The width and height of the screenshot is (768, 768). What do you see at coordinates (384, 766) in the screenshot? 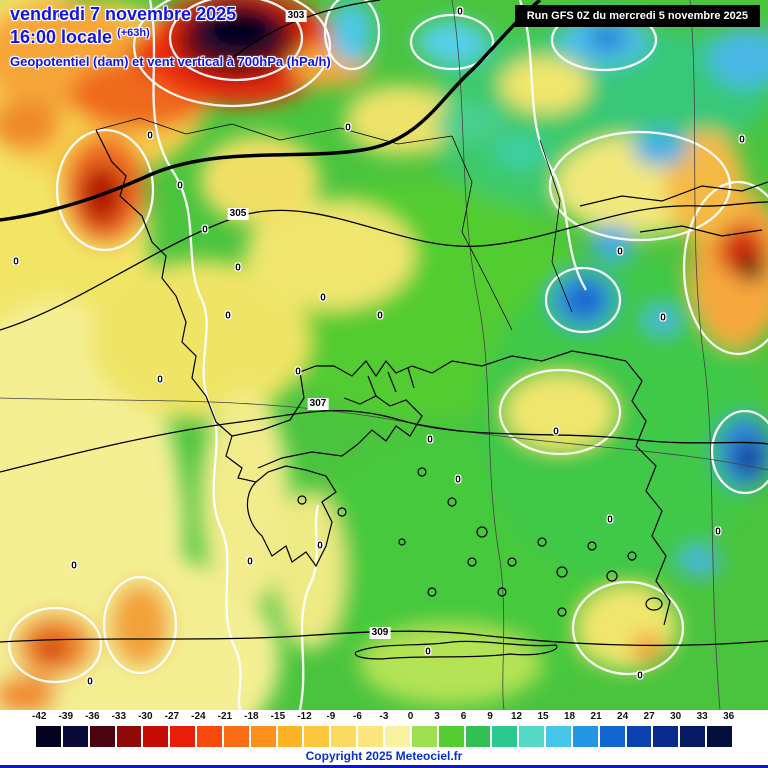
I see `bottom-border-line` at bounding box center [384, 766].